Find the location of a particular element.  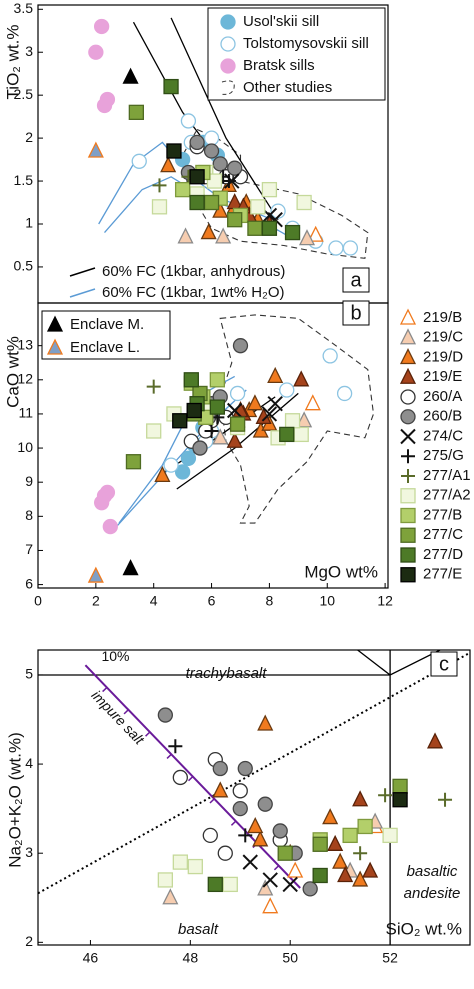

field-label: basalt is located at coordinates (198, 929).